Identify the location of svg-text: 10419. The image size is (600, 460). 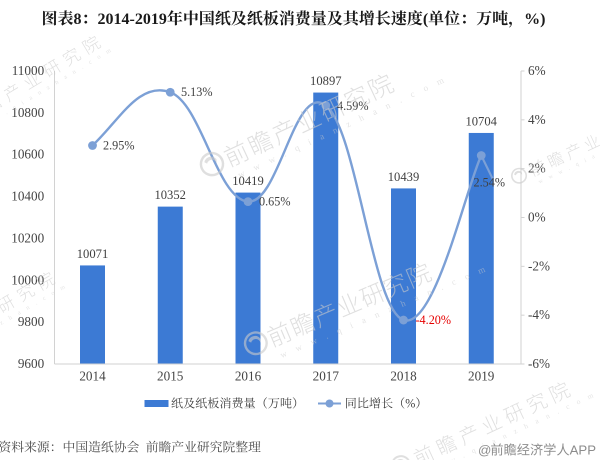
(247, 181).